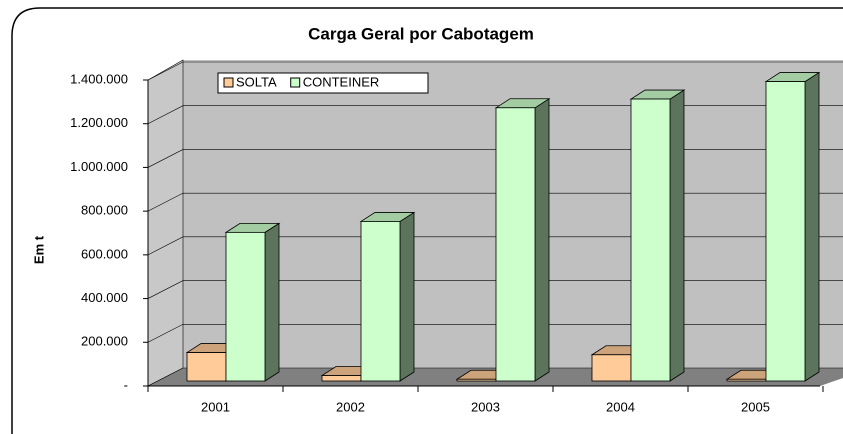 This screenshot has width=843, height=434. Describe the element at coordinates (421, 33) in the screenshot. I see `chart-title: Carga Geral por Cabotagem` at that location.